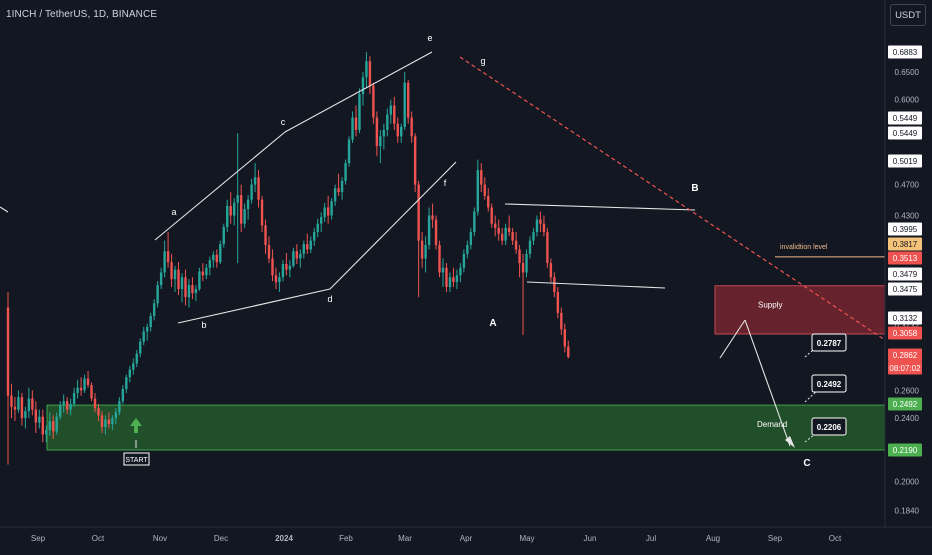 The image size is (932, 555). I want to click on y-tick-label: 0.2600, so click(907, 390).